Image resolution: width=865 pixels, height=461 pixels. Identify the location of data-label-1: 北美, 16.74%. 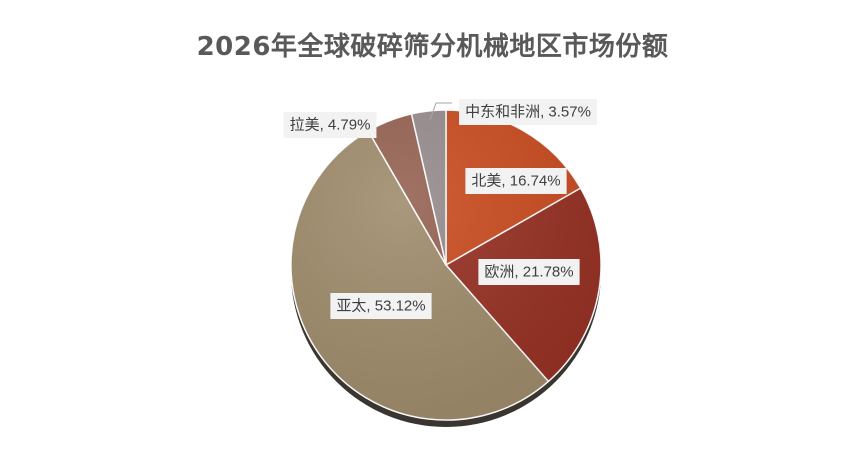
(516, 181).